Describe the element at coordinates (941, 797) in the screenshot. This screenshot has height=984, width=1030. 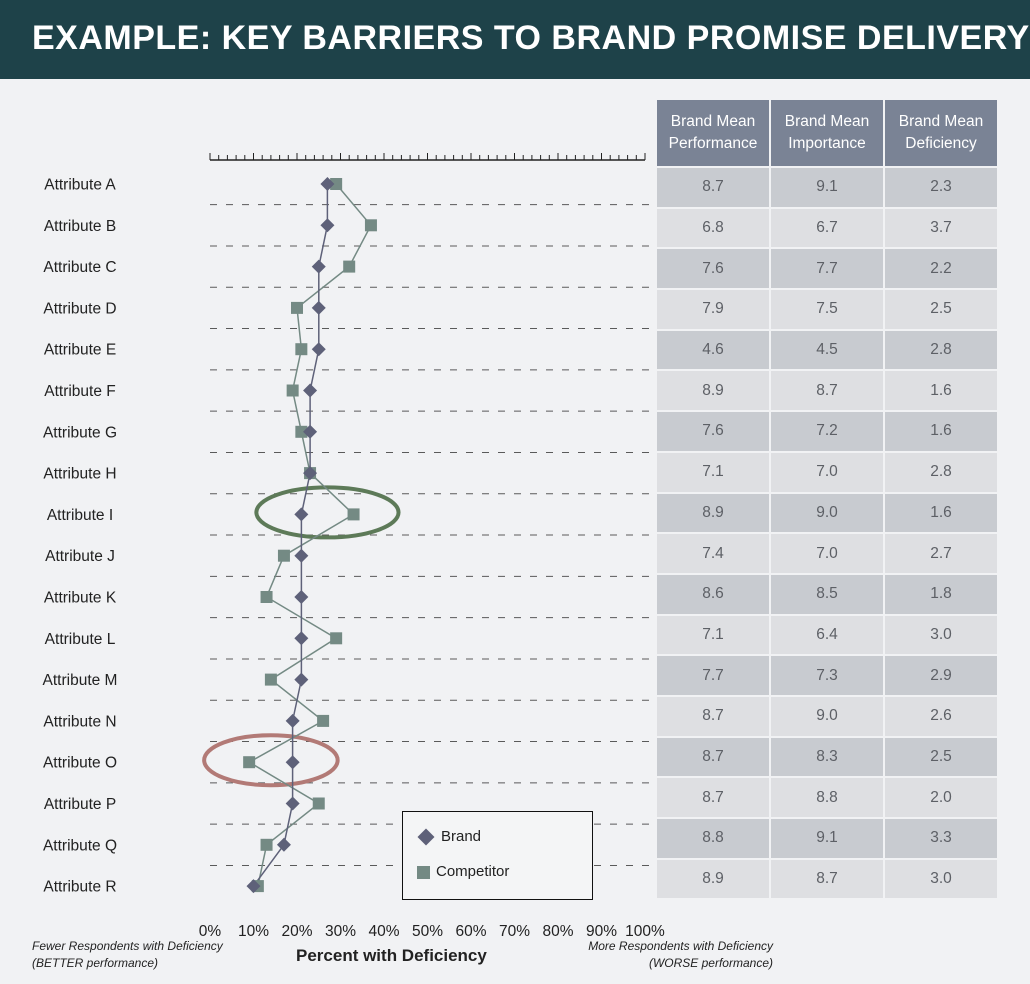
I see `cell-deficiency: 2.0` at that location.